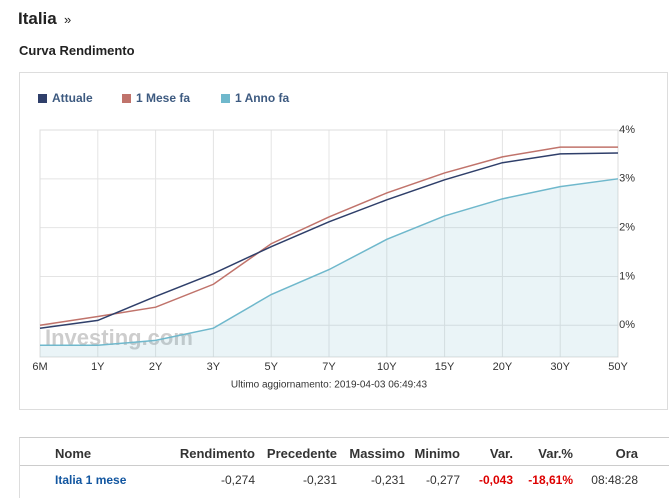 This screenshot has width=669, height=498. What do you see at coordinates (495, 480) in the screenshot?
I see `cell: -0,043` at bounding box center [495, 480].